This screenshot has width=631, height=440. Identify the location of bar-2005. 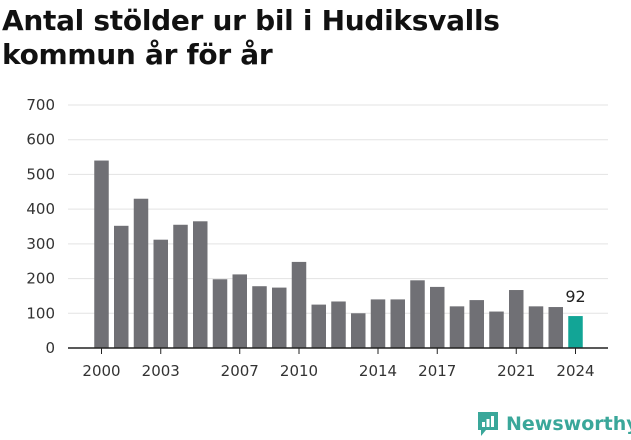
(200, 284).